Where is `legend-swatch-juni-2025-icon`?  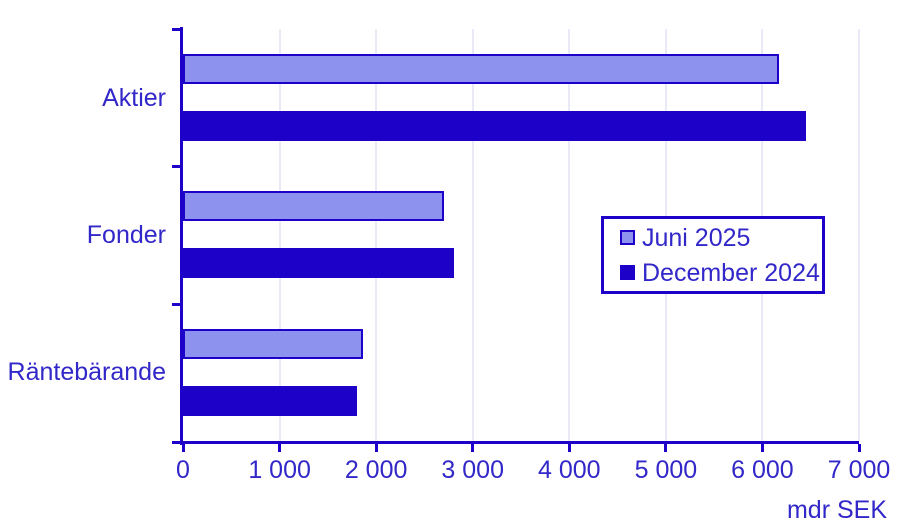 legend-swatch-juni-2025-icon is located at coordinates (627, 237).